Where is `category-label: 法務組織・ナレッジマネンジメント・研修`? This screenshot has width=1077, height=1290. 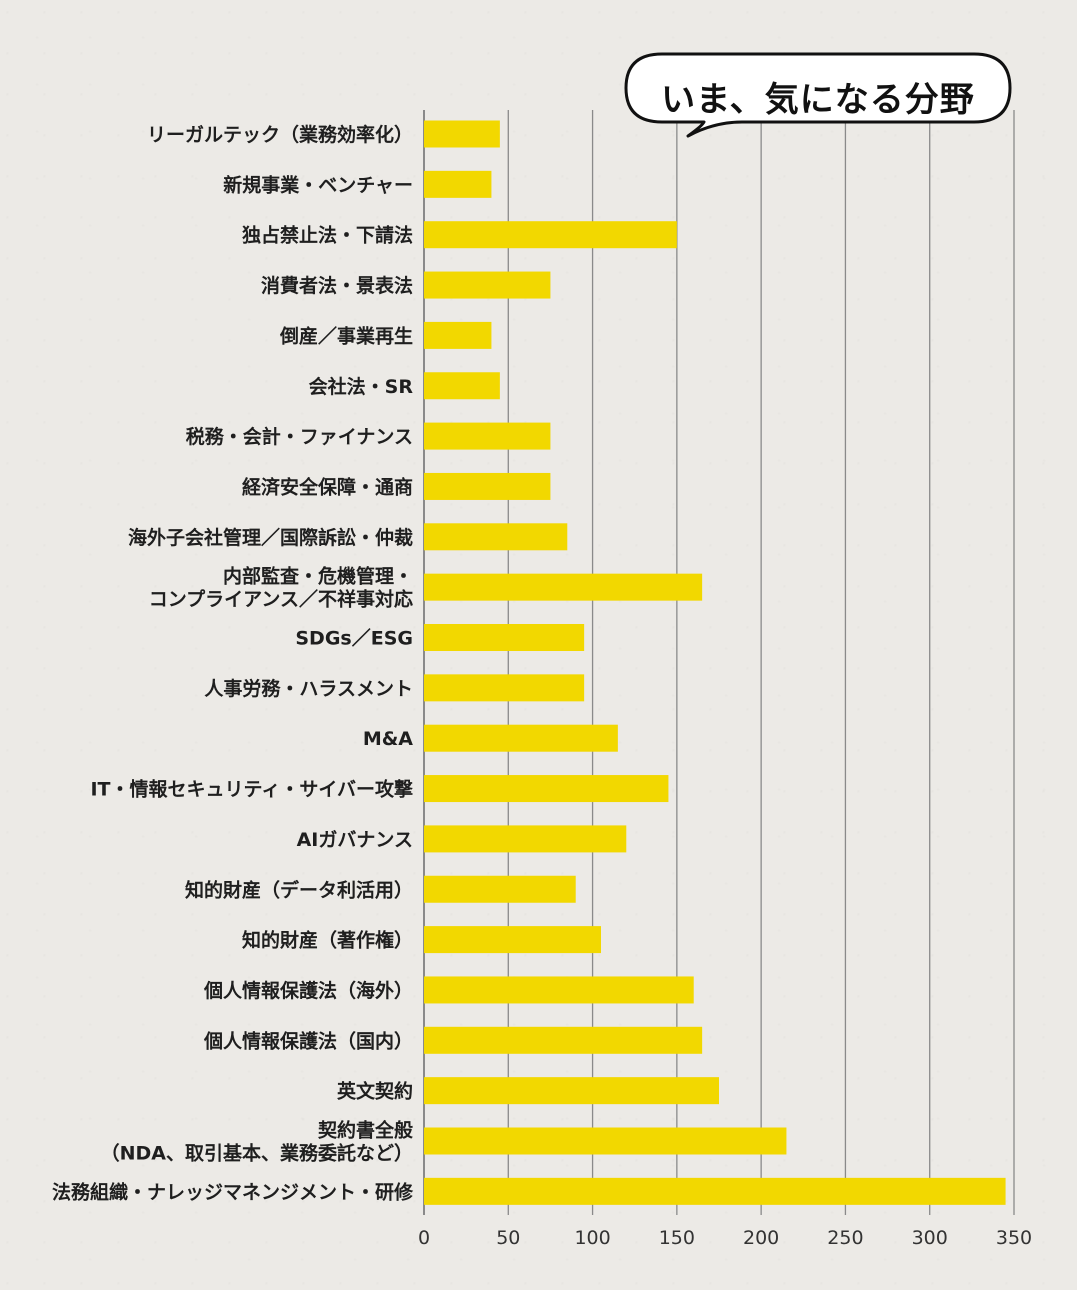
category-label: 法務組織・ナレッジマネンジメント・研修 is located at coordinates (233, 1191).